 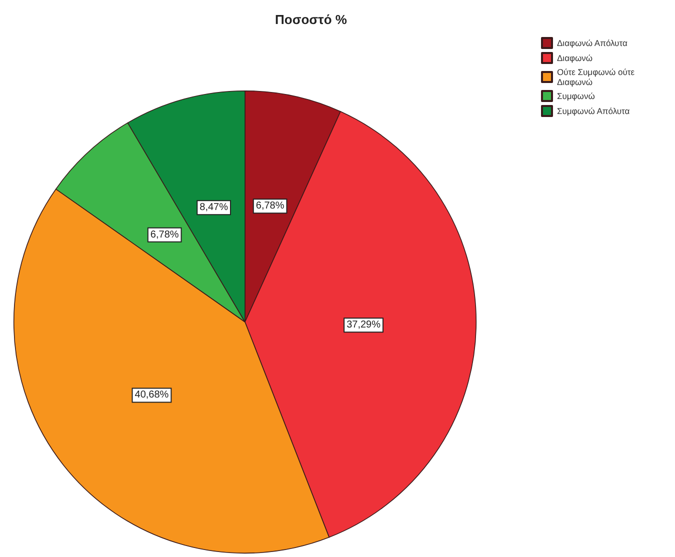 I want to click on legend-label: Διαφωνώ, so click(x=575, y=58).